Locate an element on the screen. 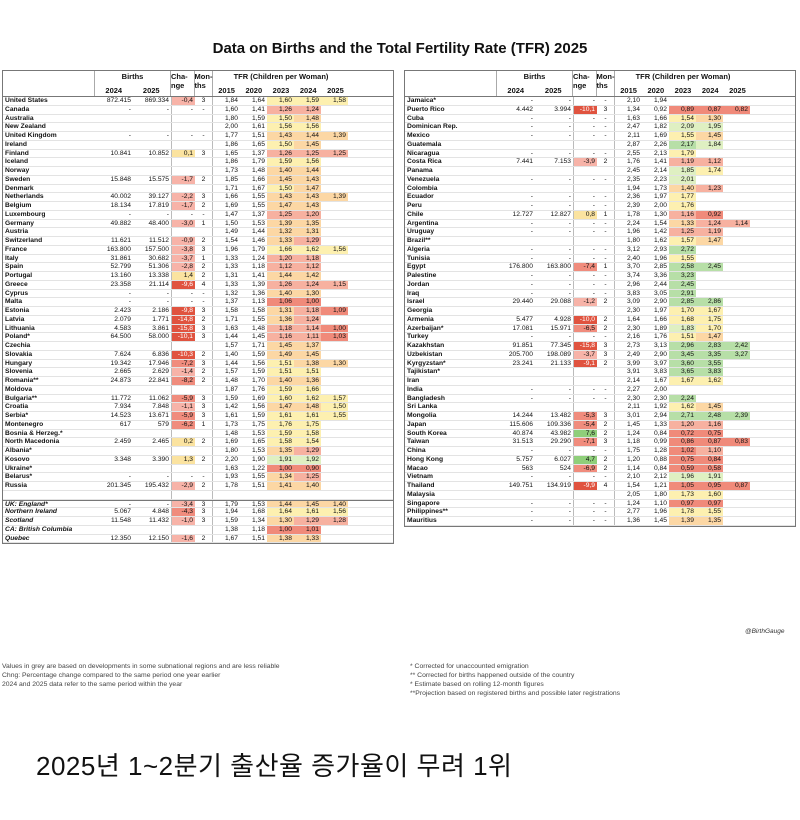 Image resolution: width=800 pixels, height=820 pixels. tfr-2015-cell: 1,63 is located at coordinates (633, 118).